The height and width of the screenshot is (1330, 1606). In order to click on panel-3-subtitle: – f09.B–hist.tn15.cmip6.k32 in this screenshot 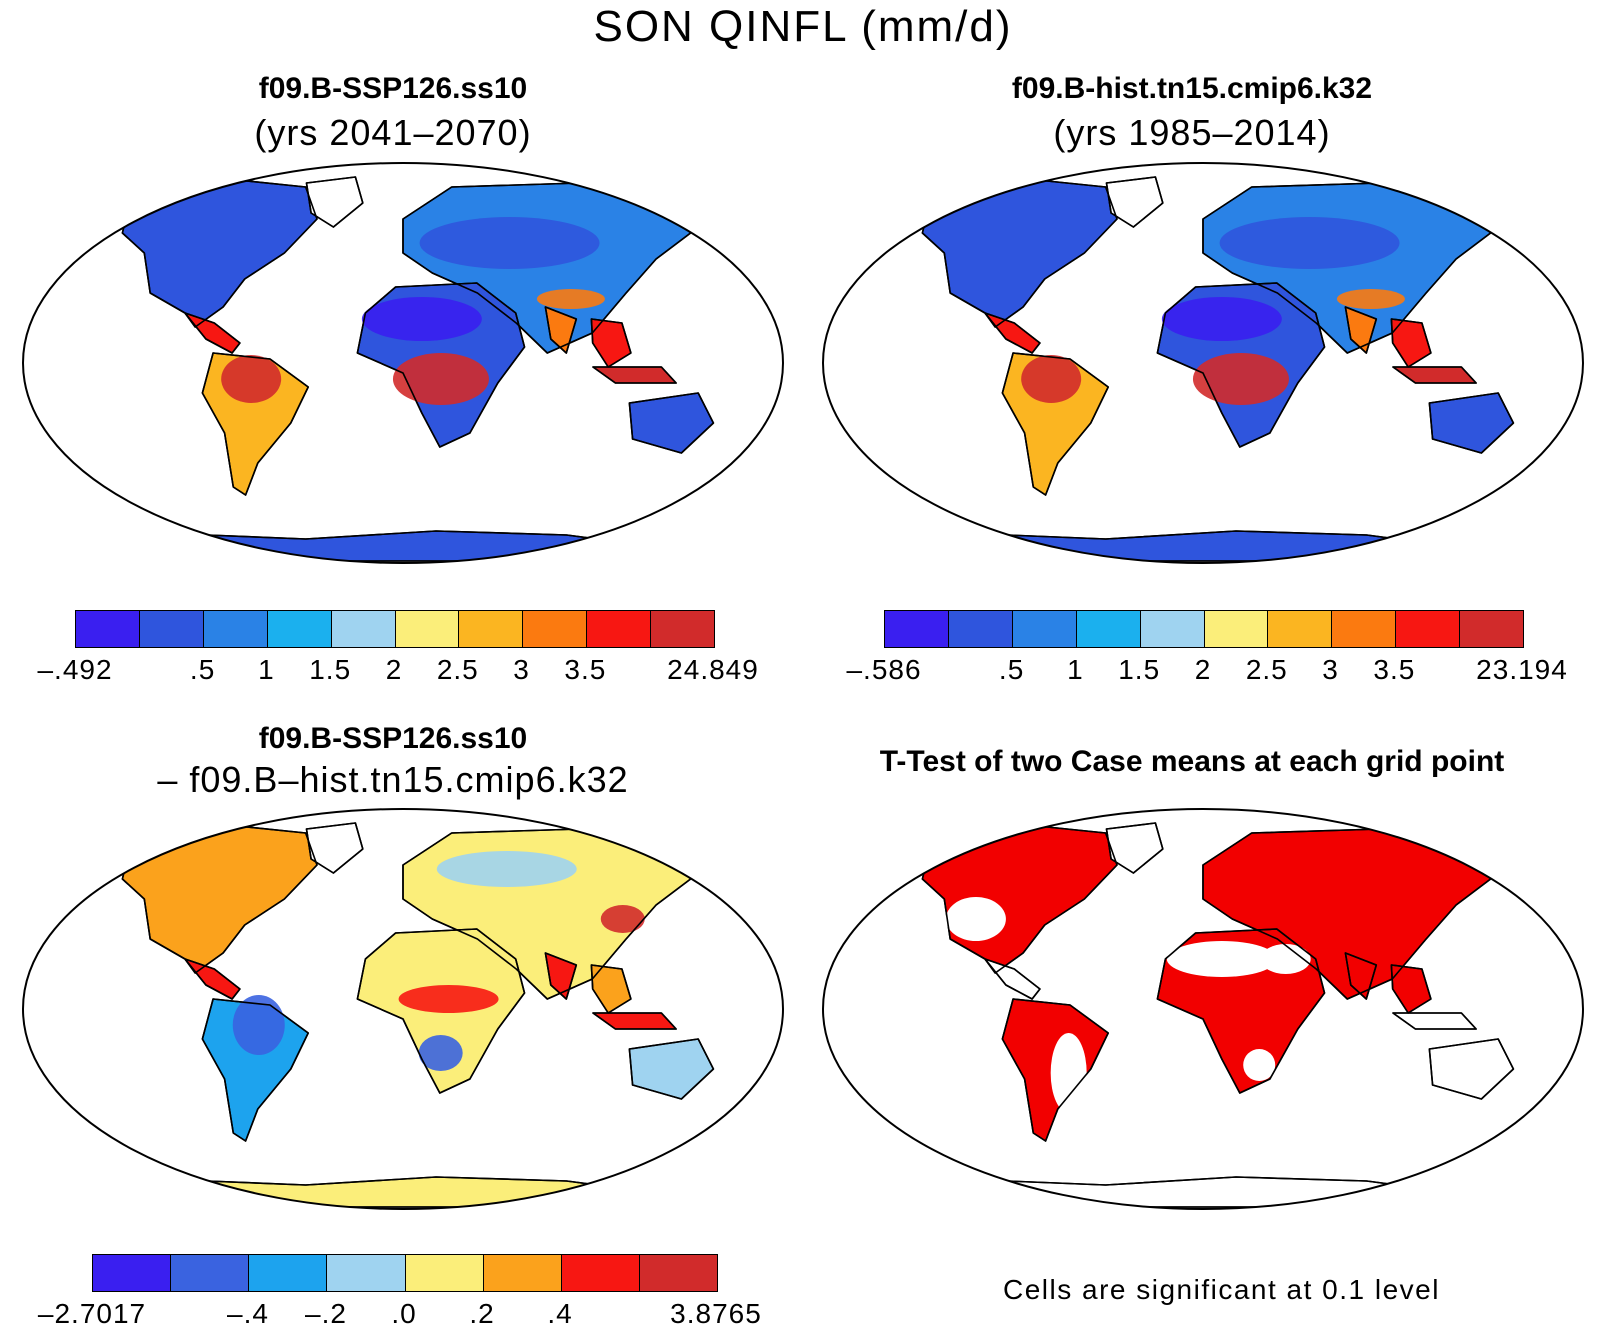, I will do `click(393, 779)`.